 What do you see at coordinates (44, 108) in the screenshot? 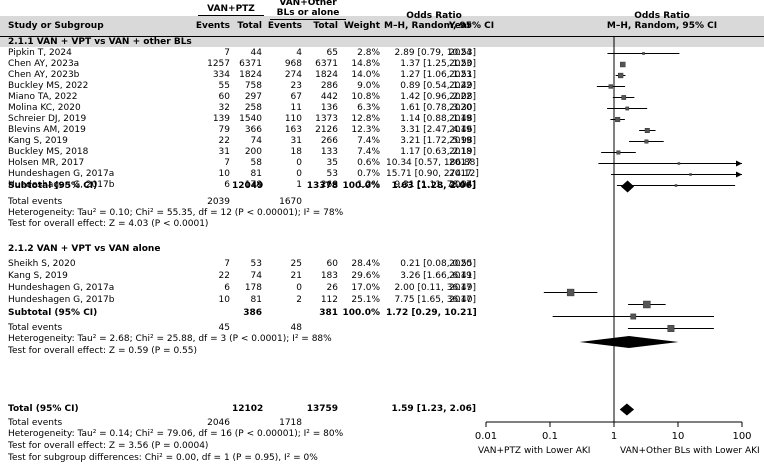
I see `cell-study-name: Molina KC, 2020` at bounding box center [44, 108].